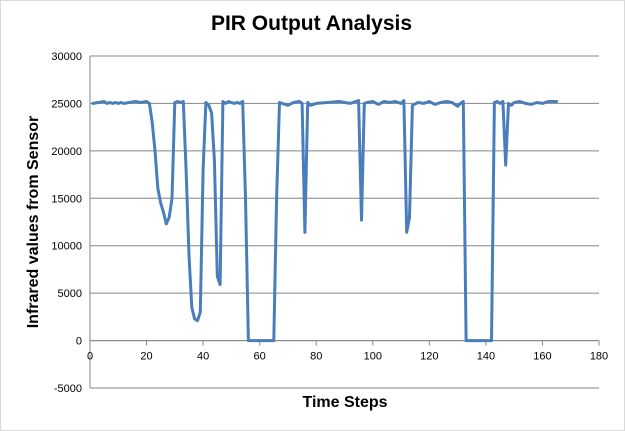 Image resolution: width=625 pixels, height=431 pixels. I want to click on x-tick-label: 140, so click(486, 357).